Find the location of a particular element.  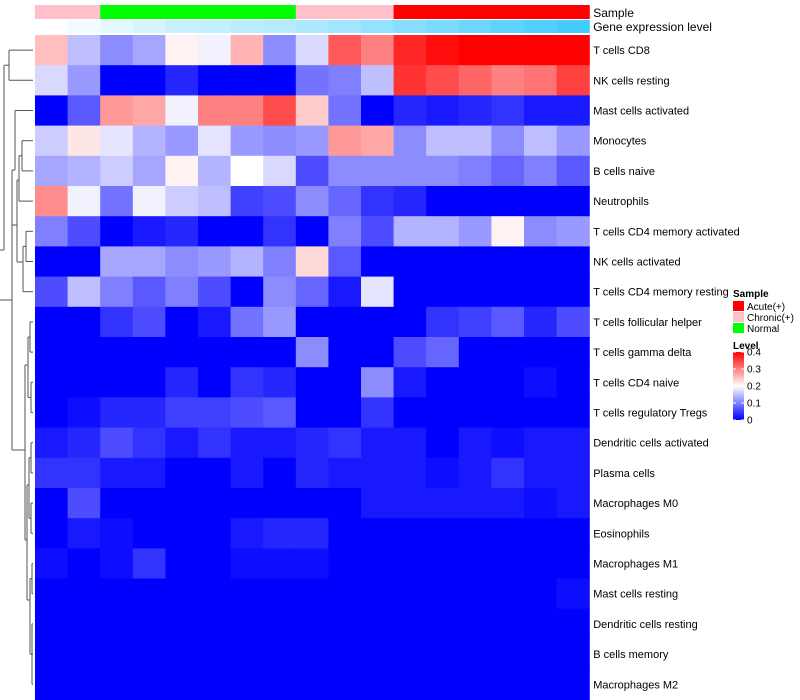

row-label: T cells CD8 is located at coordinates (621, 51).